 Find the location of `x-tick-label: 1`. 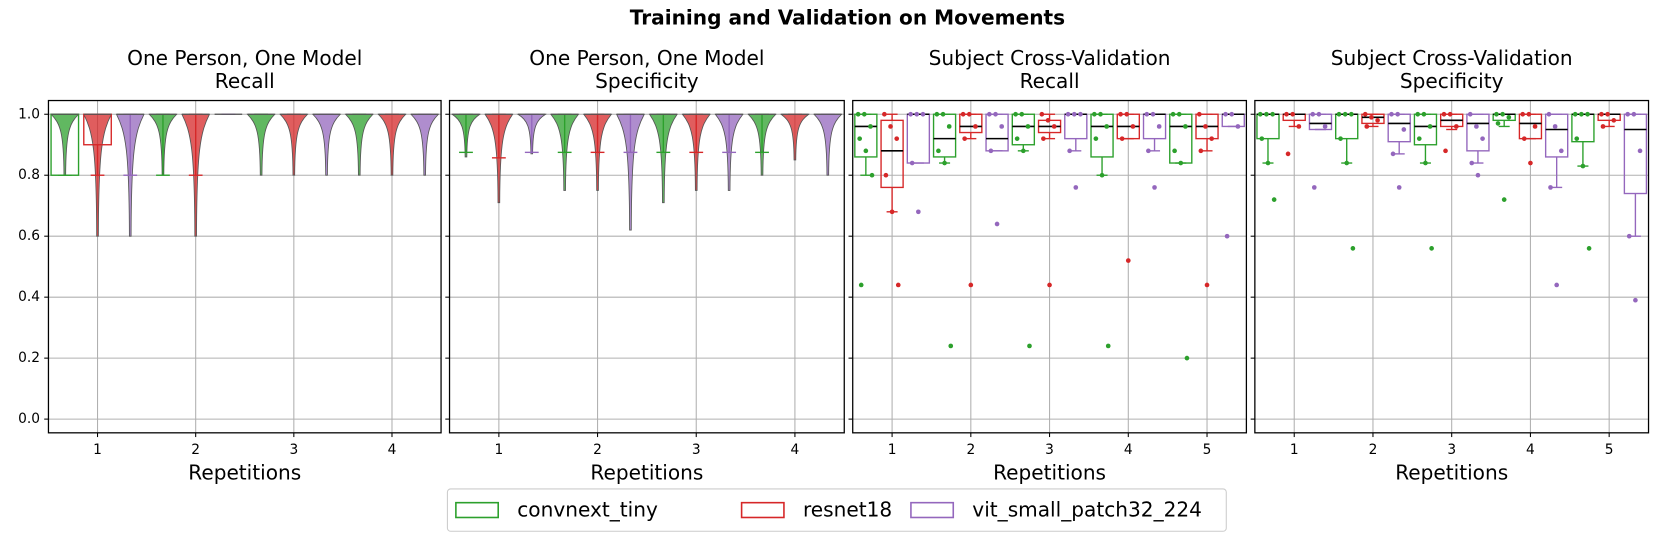

x-tick-label: 1 is located at coordinates (892, 450).